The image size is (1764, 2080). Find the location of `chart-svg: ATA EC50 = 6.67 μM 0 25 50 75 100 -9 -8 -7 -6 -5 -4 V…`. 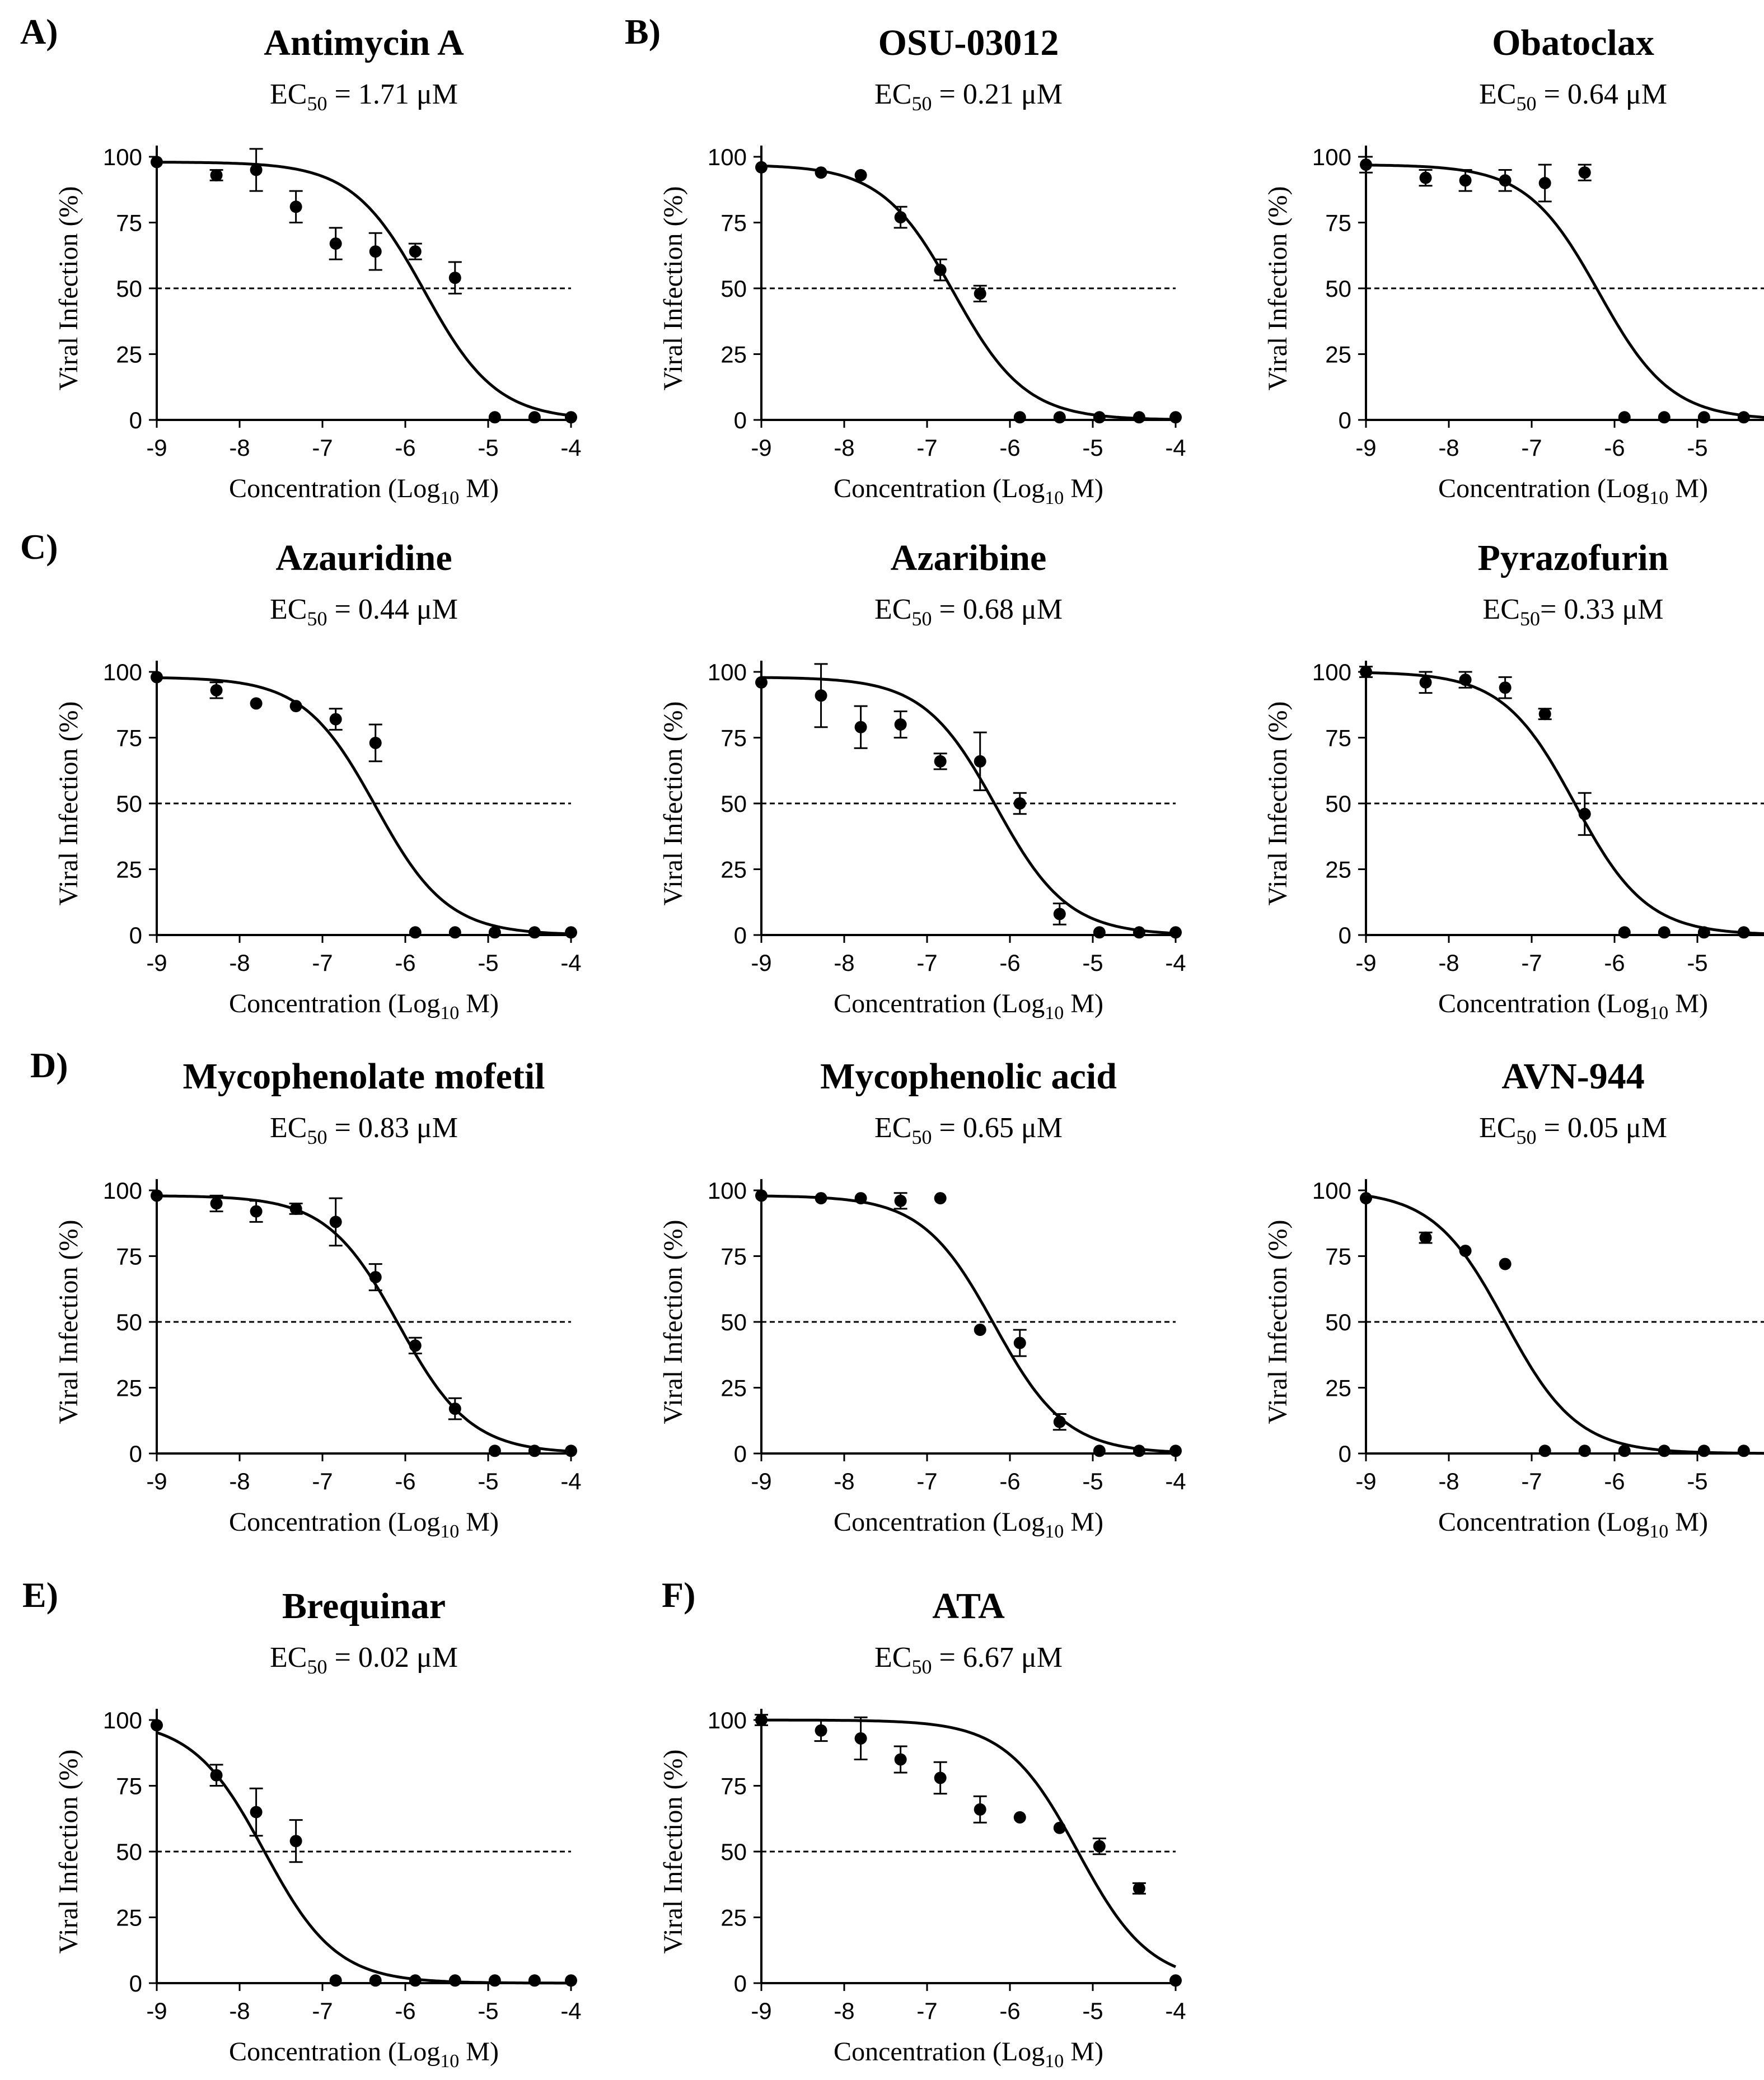

chart-svg: ATA EC50 = 6.67 μM 0 25 50 75 100 -9 -8 -7 -6 -5 -4 V… is located at coordinates (922, 1829).